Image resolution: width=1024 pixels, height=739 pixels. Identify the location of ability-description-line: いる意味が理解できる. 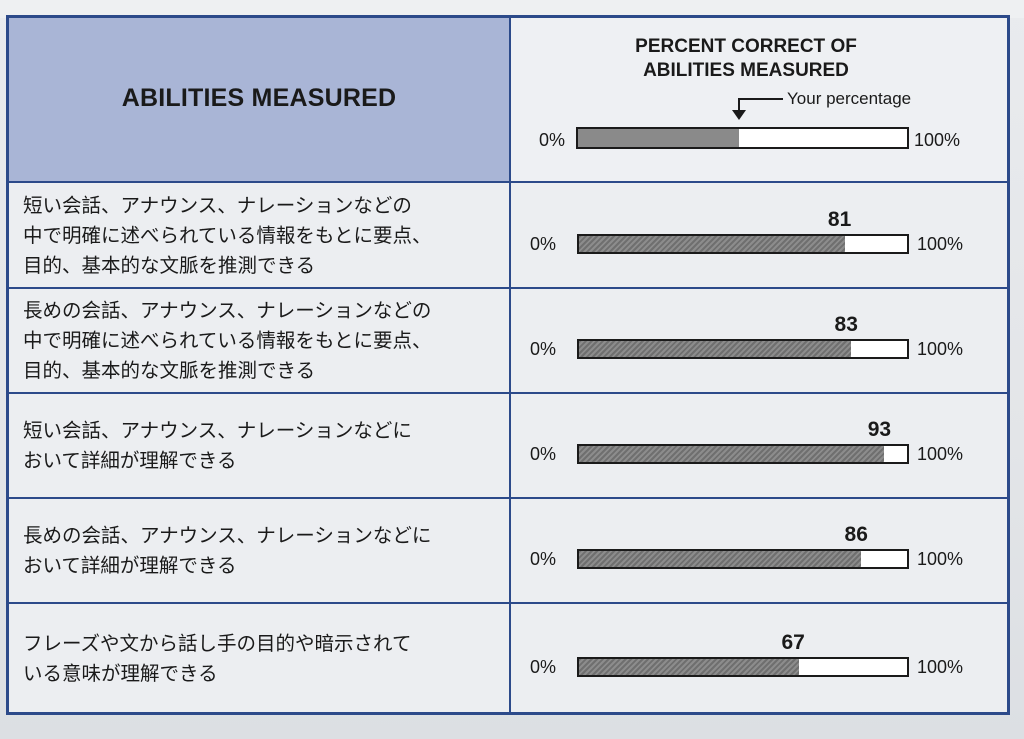
(120, 673).